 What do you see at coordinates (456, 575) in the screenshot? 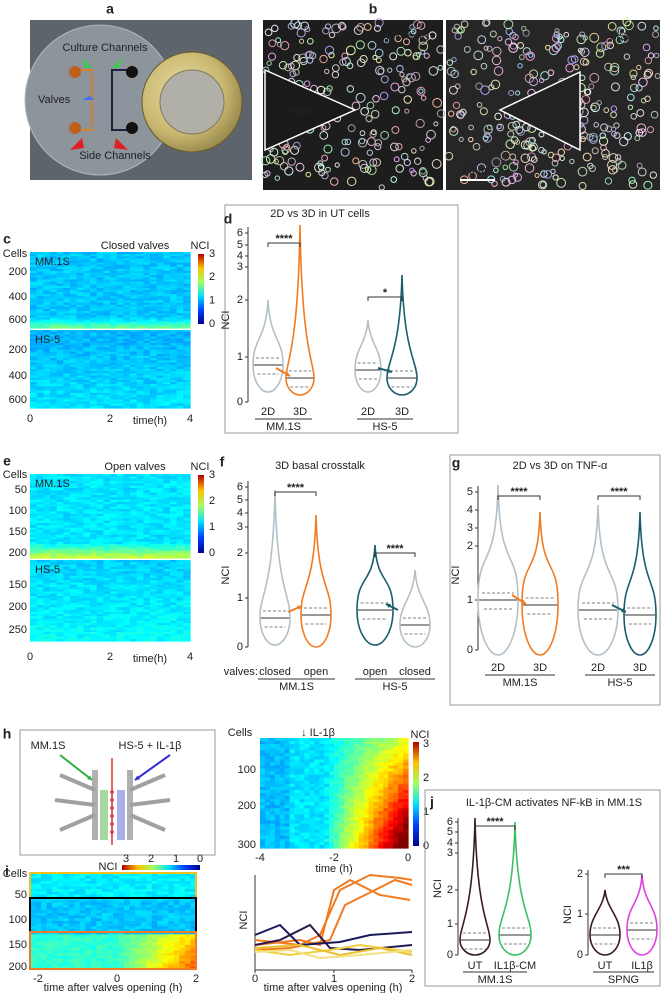
I see `axis-label: NCI` at bounding box center [456, 575].